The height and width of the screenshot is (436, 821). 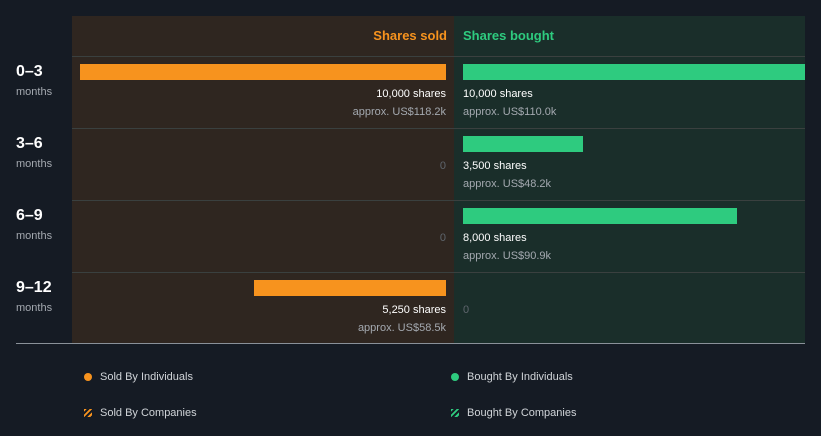 What do you see at coordinates (520, 377) in the screenshot?
I see `legend-label: Bought By Individuals` at bounding box center [520, 377].